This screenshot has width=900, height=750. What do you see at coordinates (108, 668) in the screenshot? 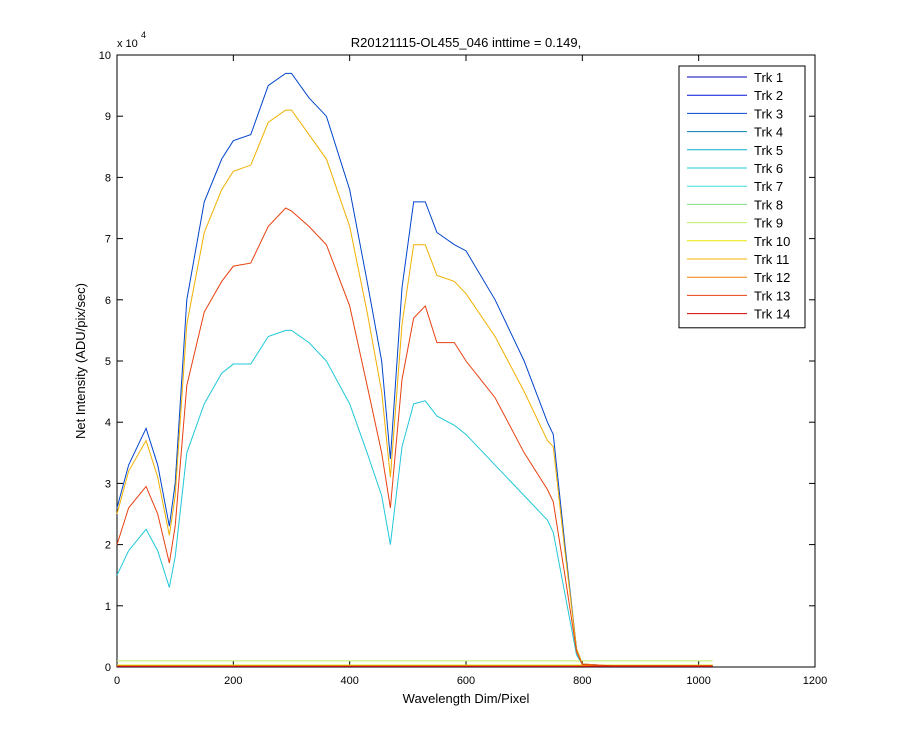
I see `y-tick-label: 0` at bounding box center [108, 668].